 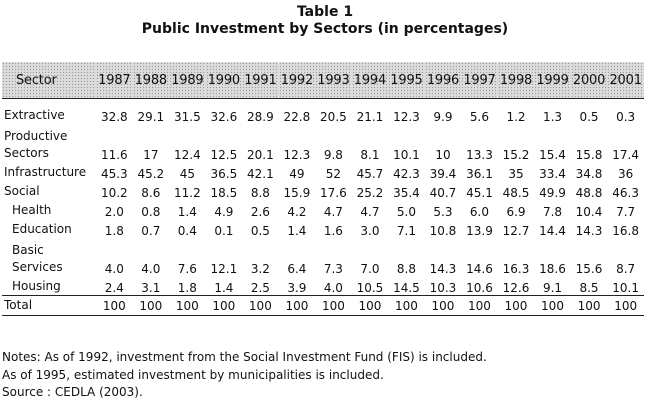 What do you see at coordinates (224, 174) in the screenshot?
I see `table-cell: 36.5` at bounding box center [224, 174].